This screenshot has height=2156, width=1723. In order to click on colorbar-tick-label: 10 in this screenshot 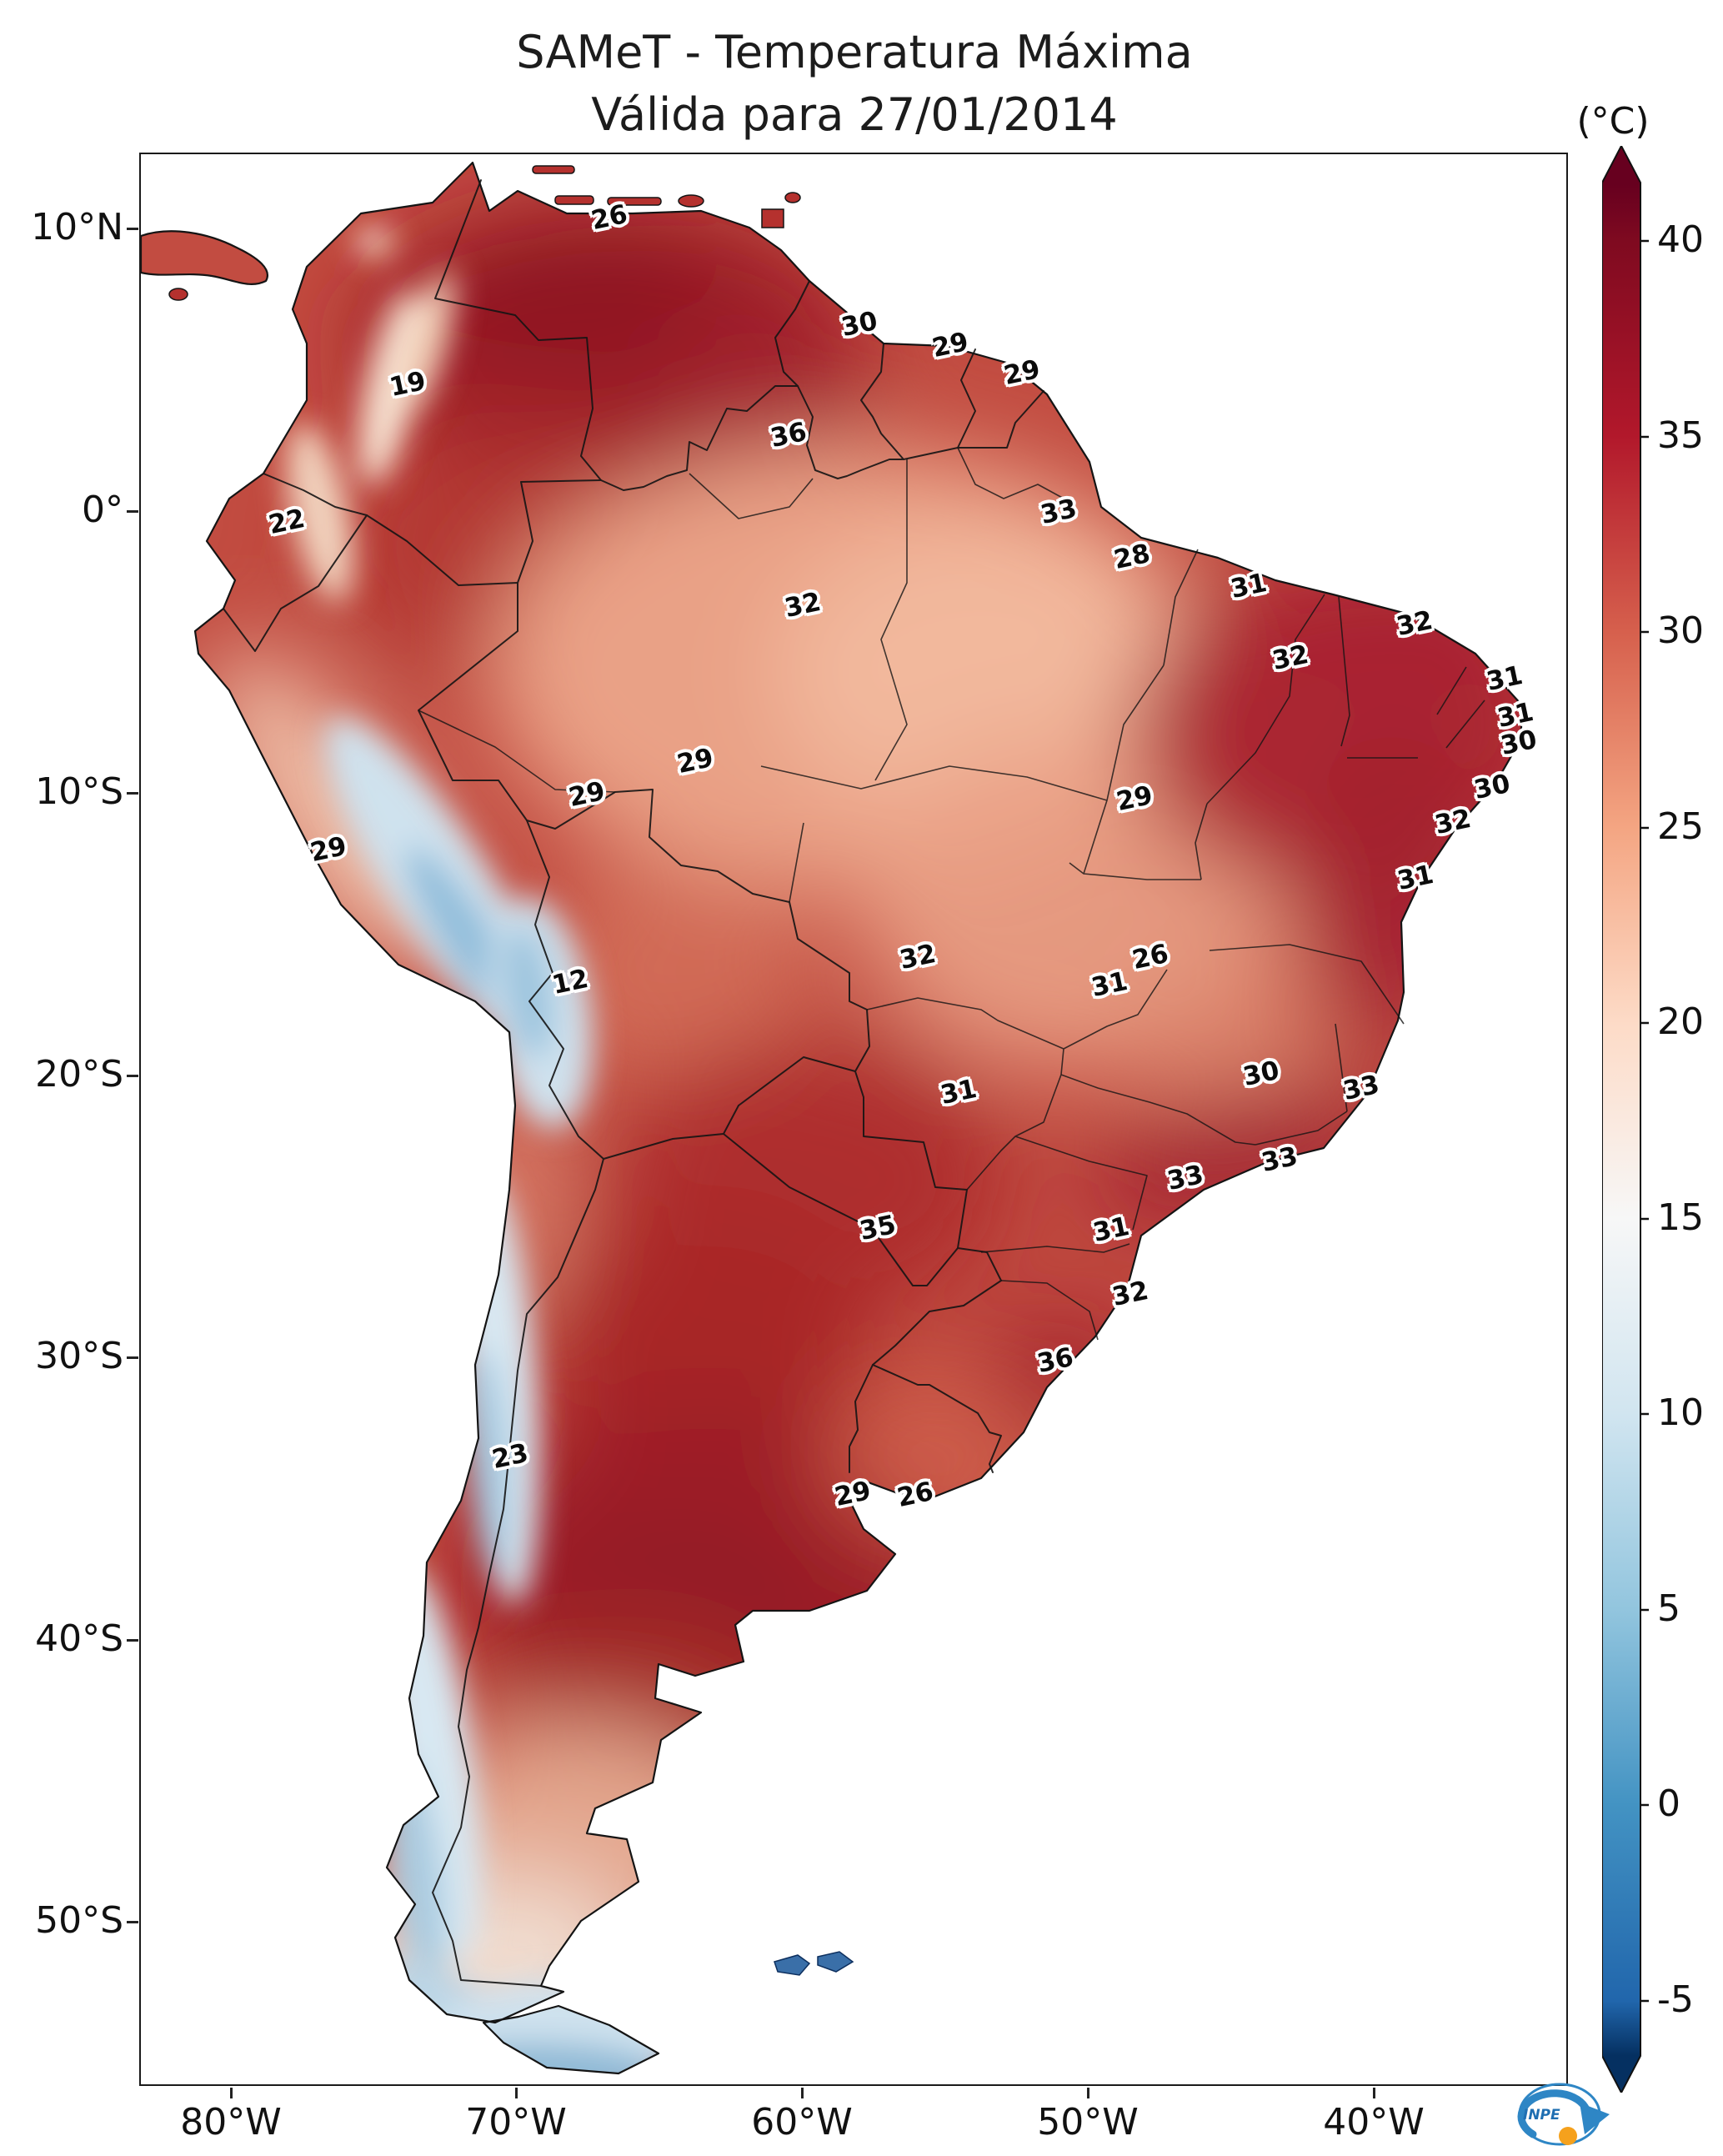, I will do `click(1680, 1412)`.